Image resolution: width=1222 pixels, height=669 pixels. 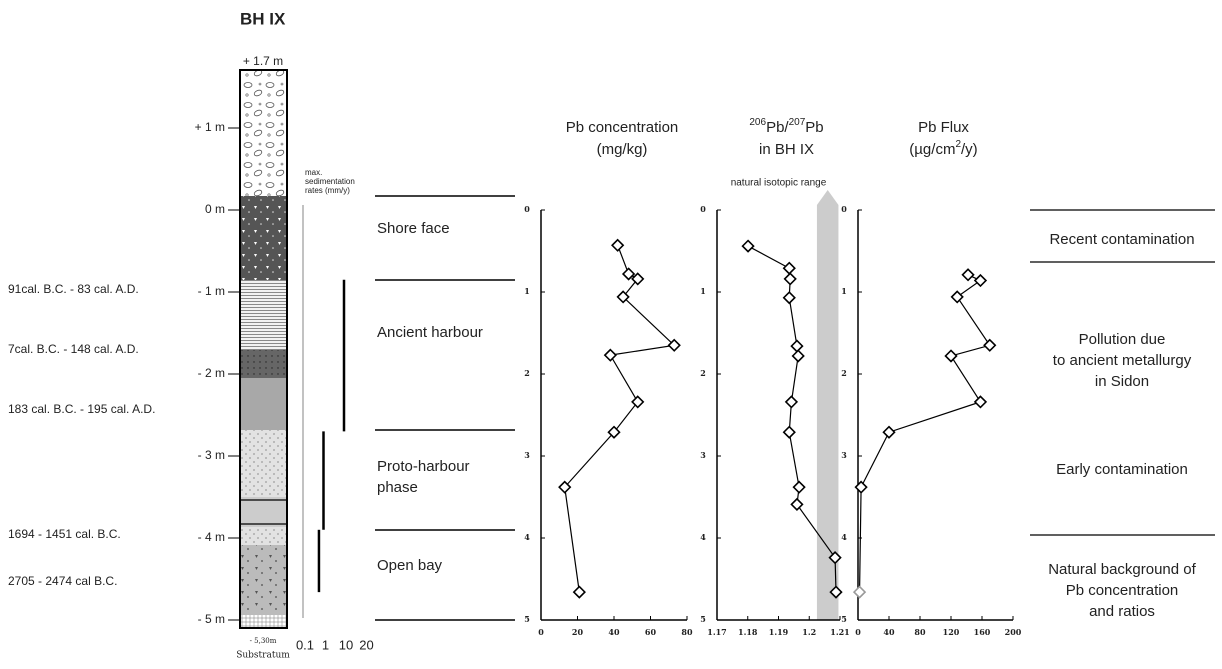 What do you see at coordinates (397, 487) in the screenshot?
I see `unit-label: phase` at bounding box center [397, 487].